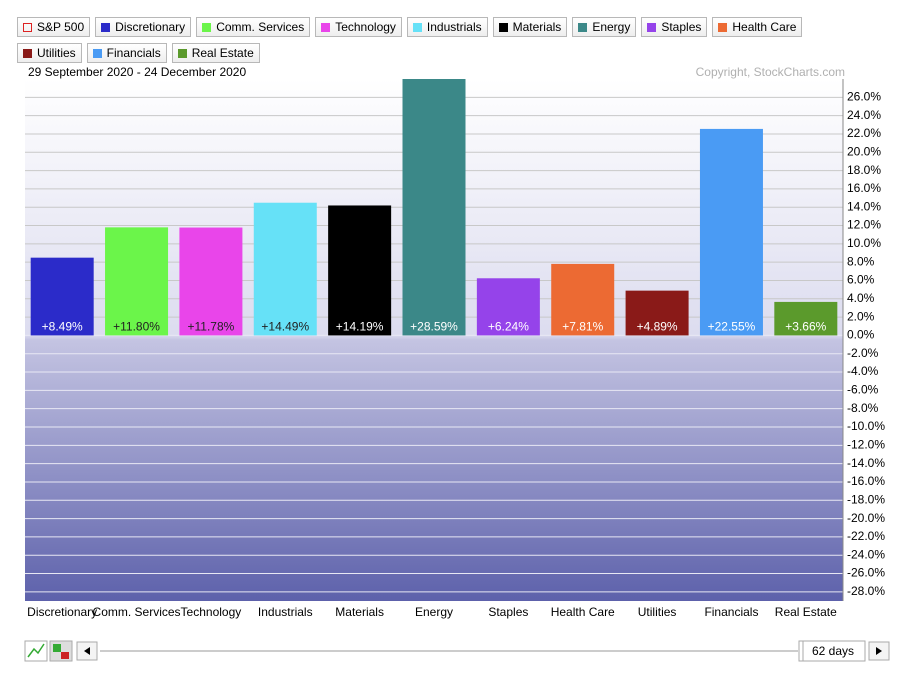 This screenshot has width=912, height=676. What do you see at coordinates (861, 261) in the screenshot?
I see `y-tick-label: 8.0%` at bounding box center [861, 261].